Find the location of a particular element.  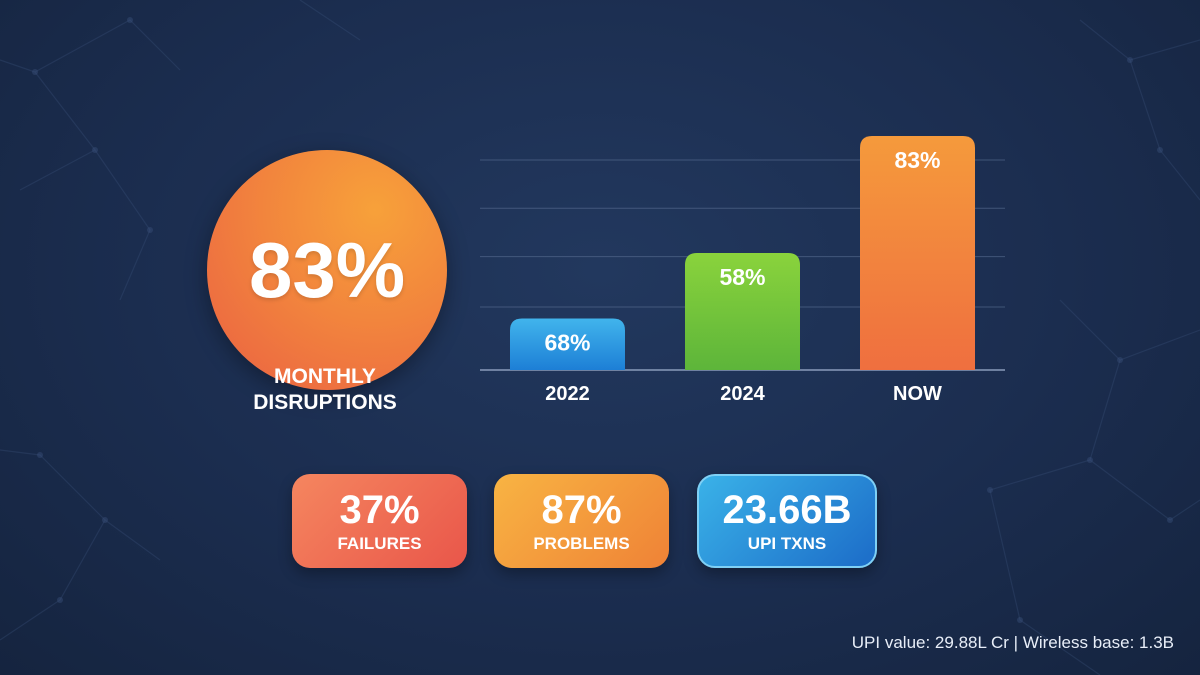

bar-2022 is located at coordinates (567, 344).